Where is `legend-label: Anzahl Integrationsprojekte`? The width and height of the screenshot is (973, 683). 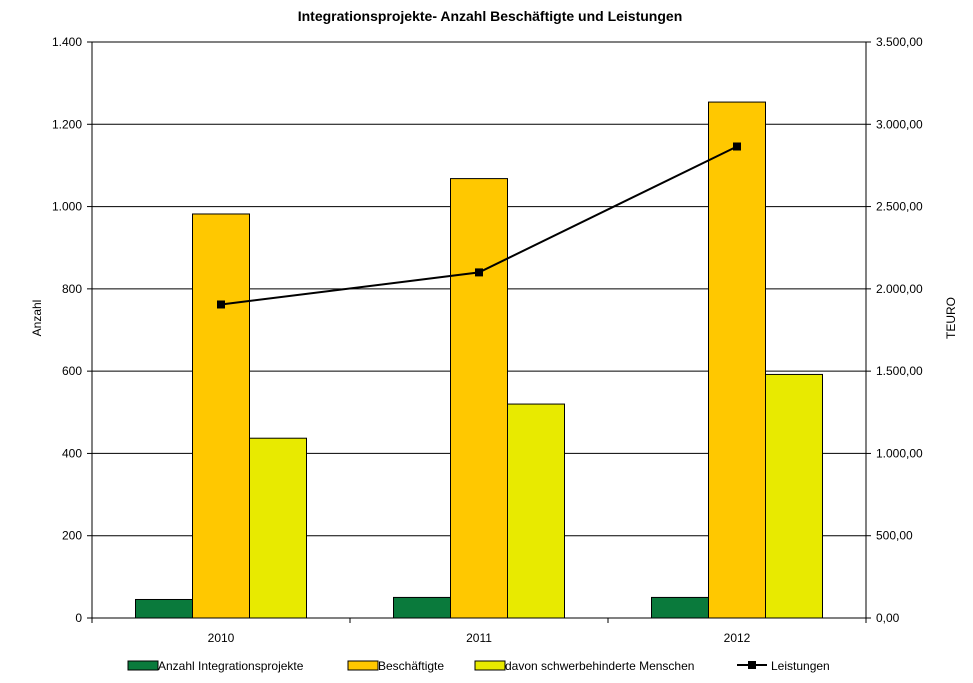 legend-label: Anzahl Integrationsprojekte is located at coordinates (231, 666).